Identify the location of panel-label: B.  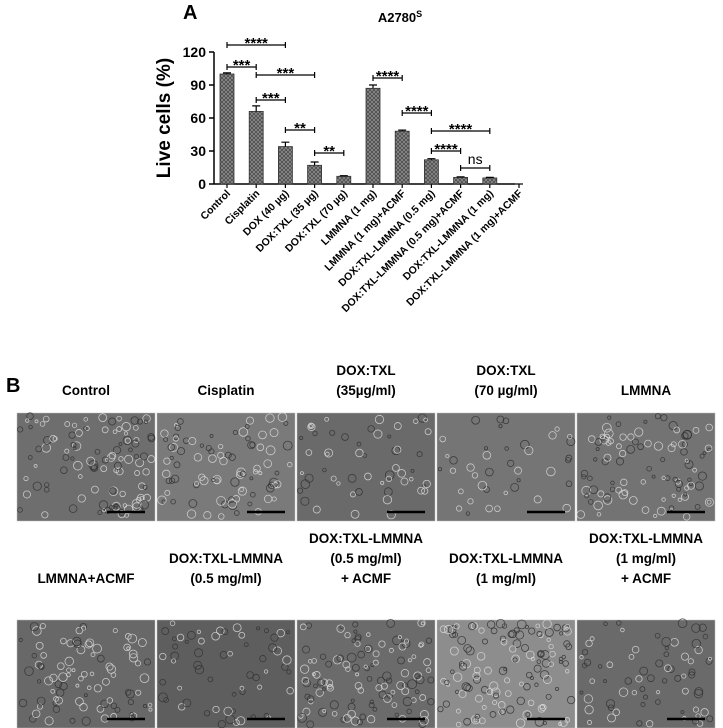
(13, 386).